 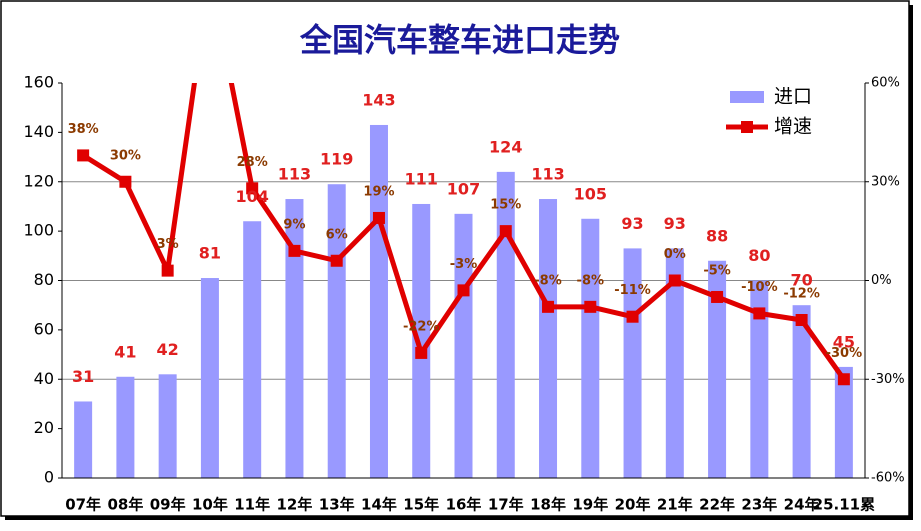 What do you see at coordinates (38, 82) in the screenshot?
I see `y-tick-label: 160` at bounding box center [38, 82].